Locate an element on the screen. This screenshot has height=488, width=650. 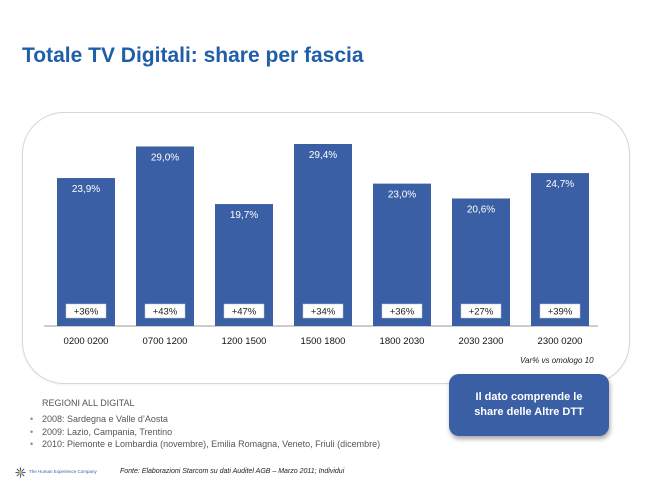
region-item: 2009: Lazio, Campania, Trentino is located at coordinates (205, 432).